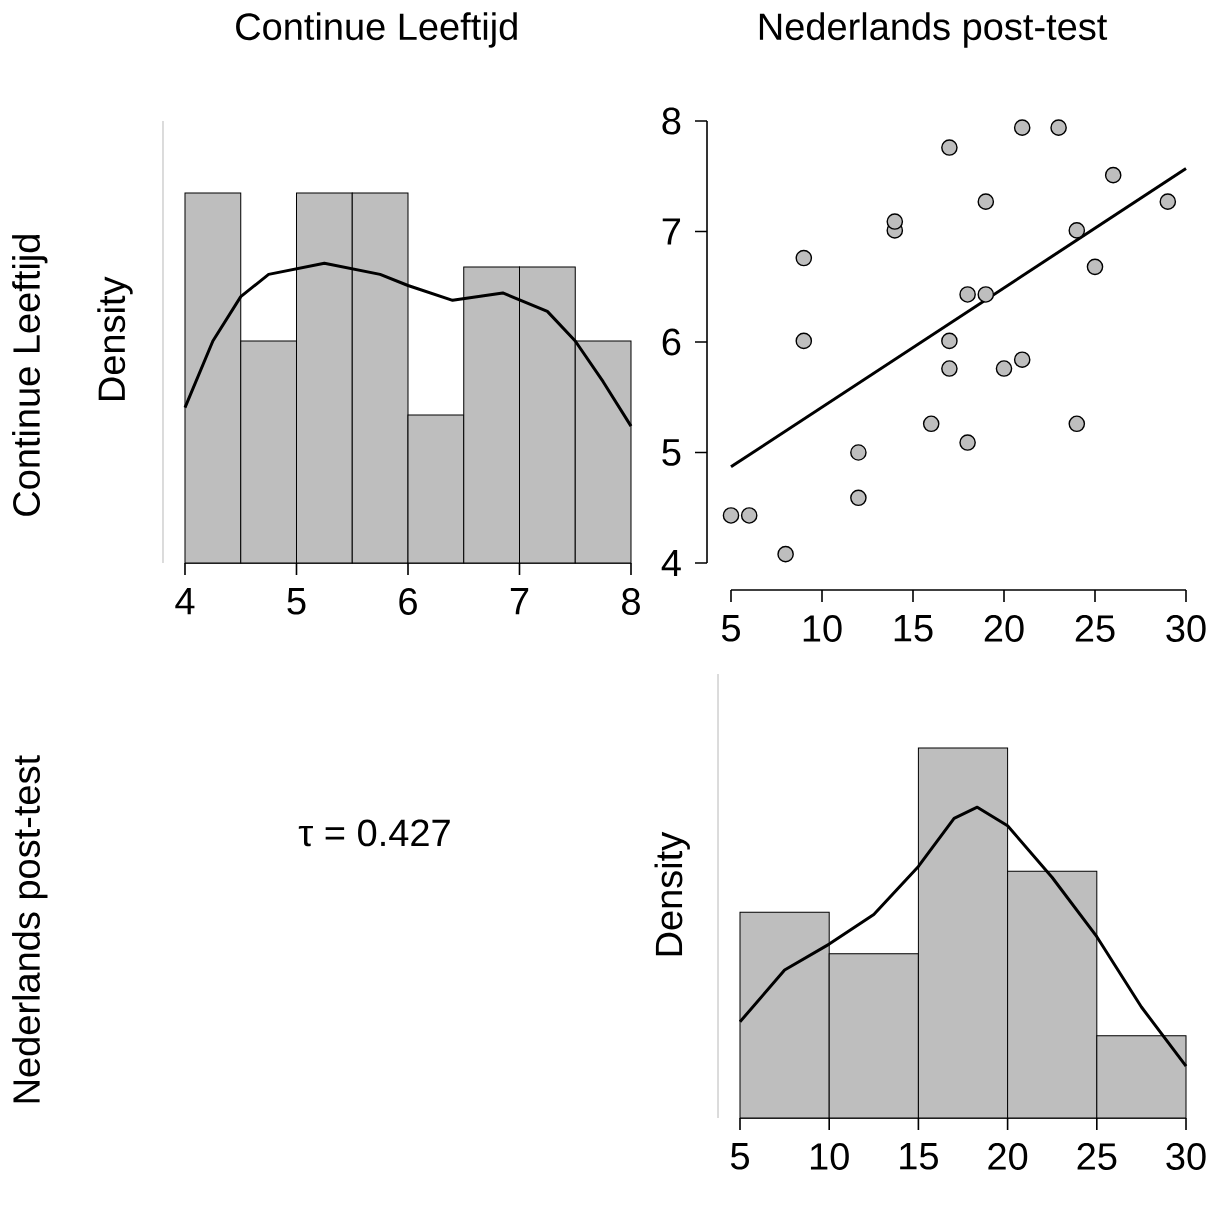 The height and width of the screenshot is (1207, 1212). What do you see at coordinates (30, 375) in the screenshot?
I see `text: Continue Leeftijd` at bounding box center [30, 375].